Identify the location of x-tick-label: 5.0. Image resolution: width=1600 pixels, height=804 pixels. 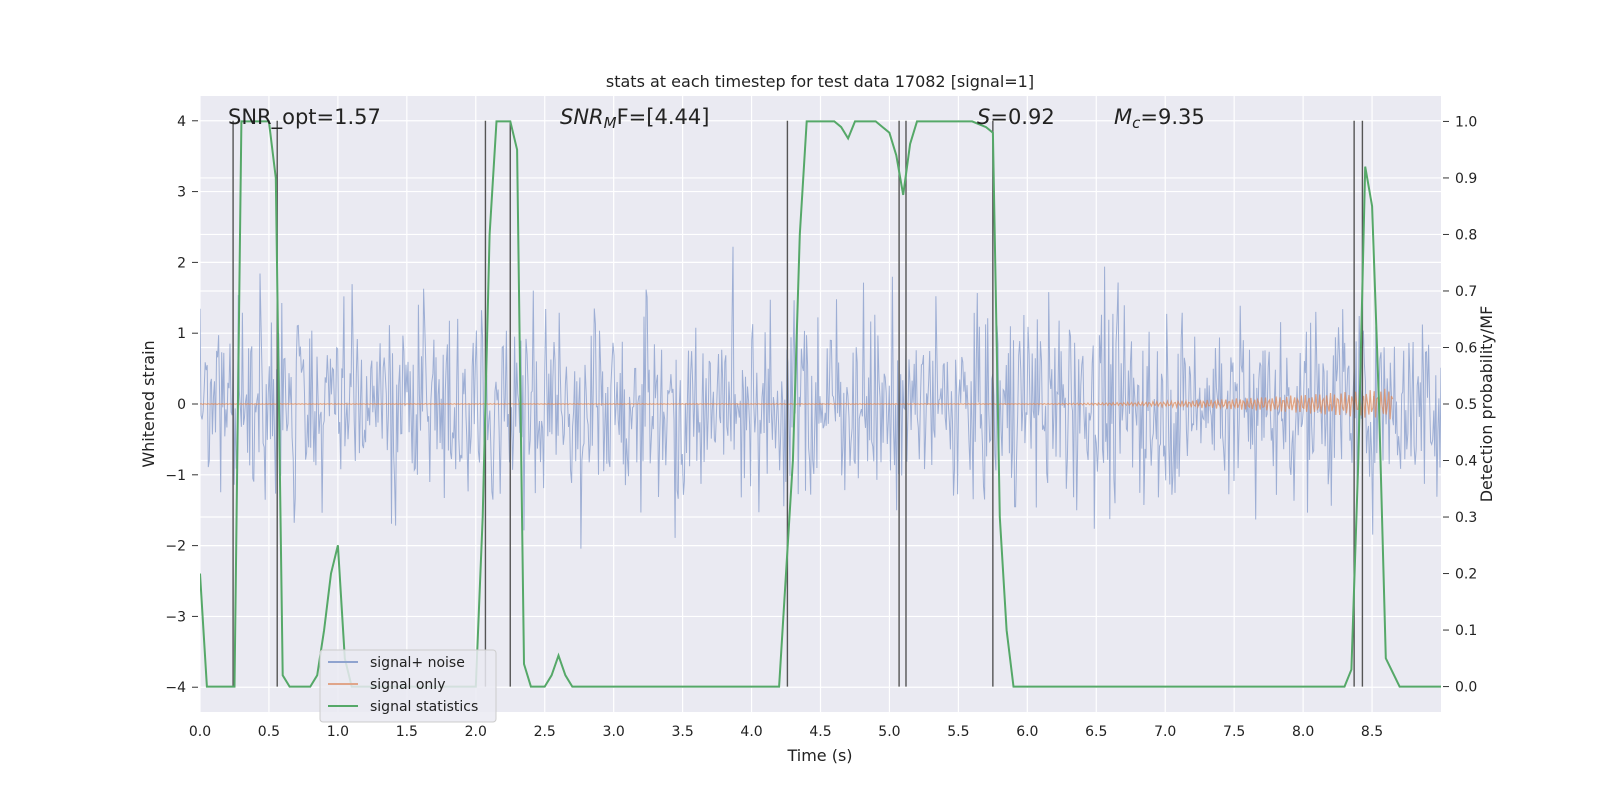
(889, 732).